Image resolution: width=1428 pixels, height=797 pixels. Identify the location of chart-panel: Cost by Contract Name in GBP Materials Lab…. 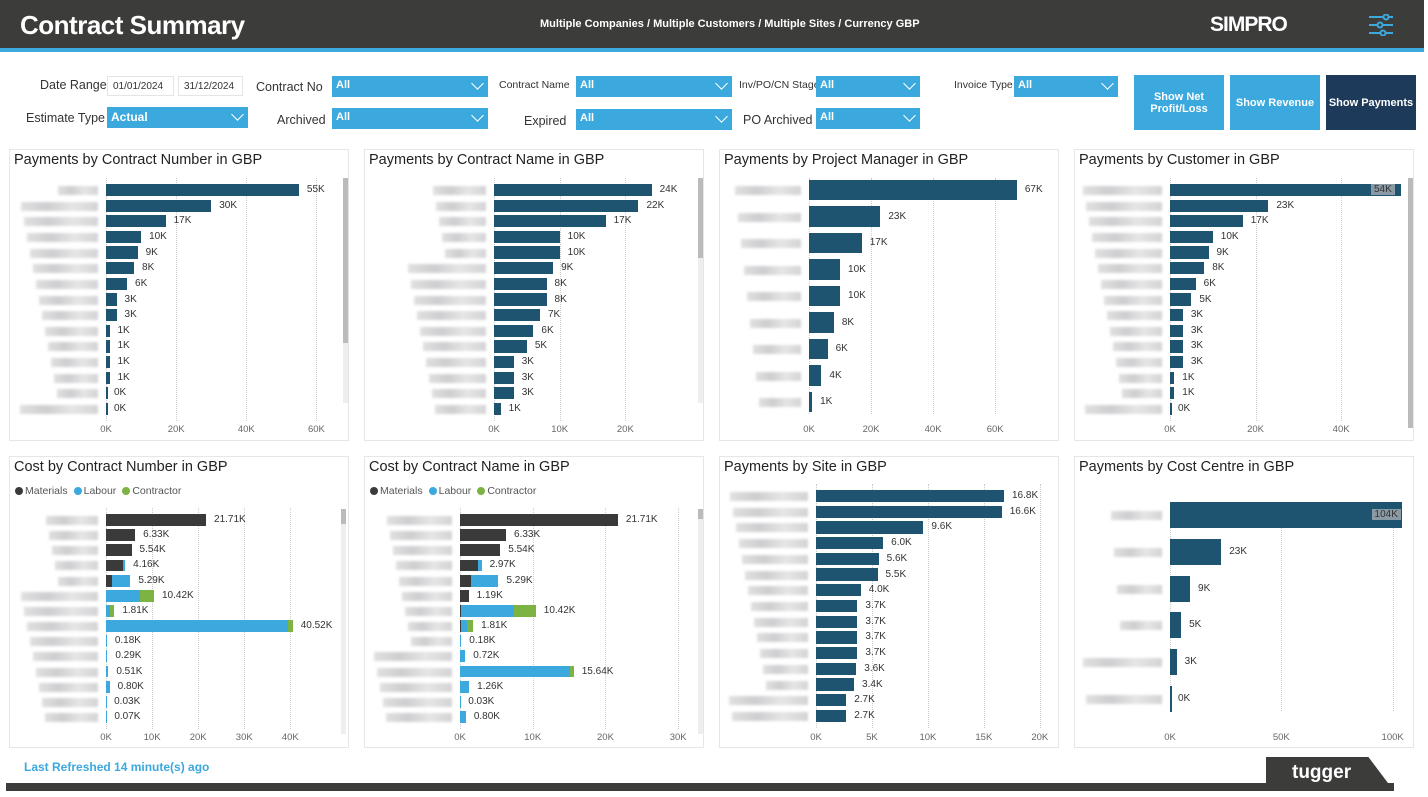
(534, 602).